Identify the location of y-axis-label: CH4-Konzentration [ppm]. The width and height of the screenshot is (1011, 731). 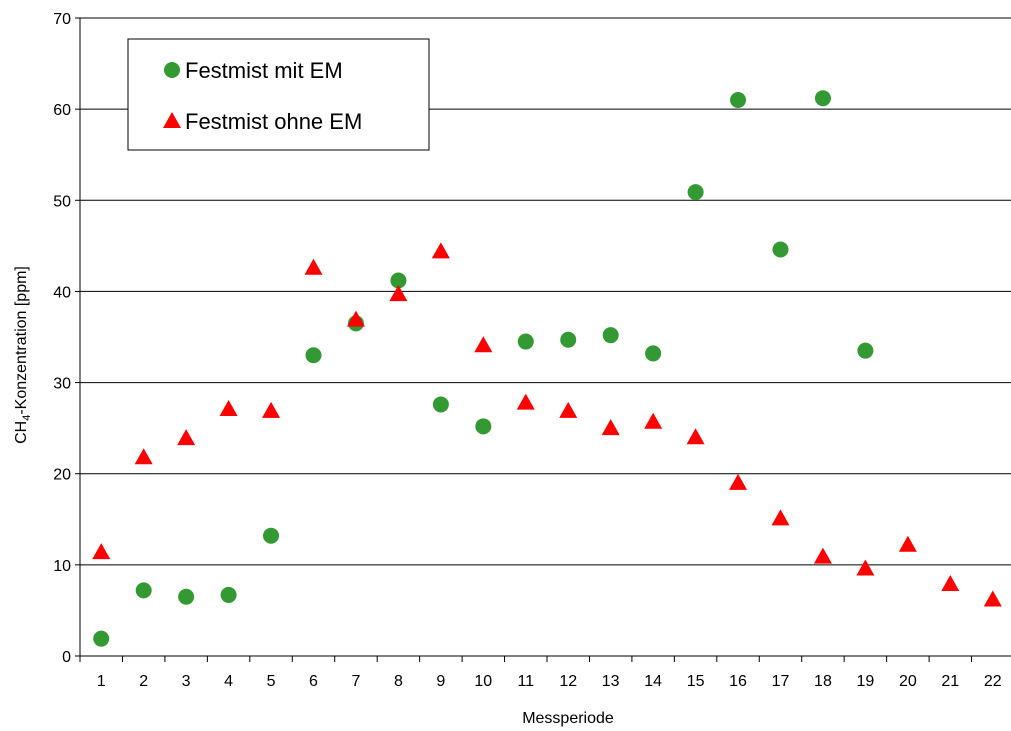
(23, 355).